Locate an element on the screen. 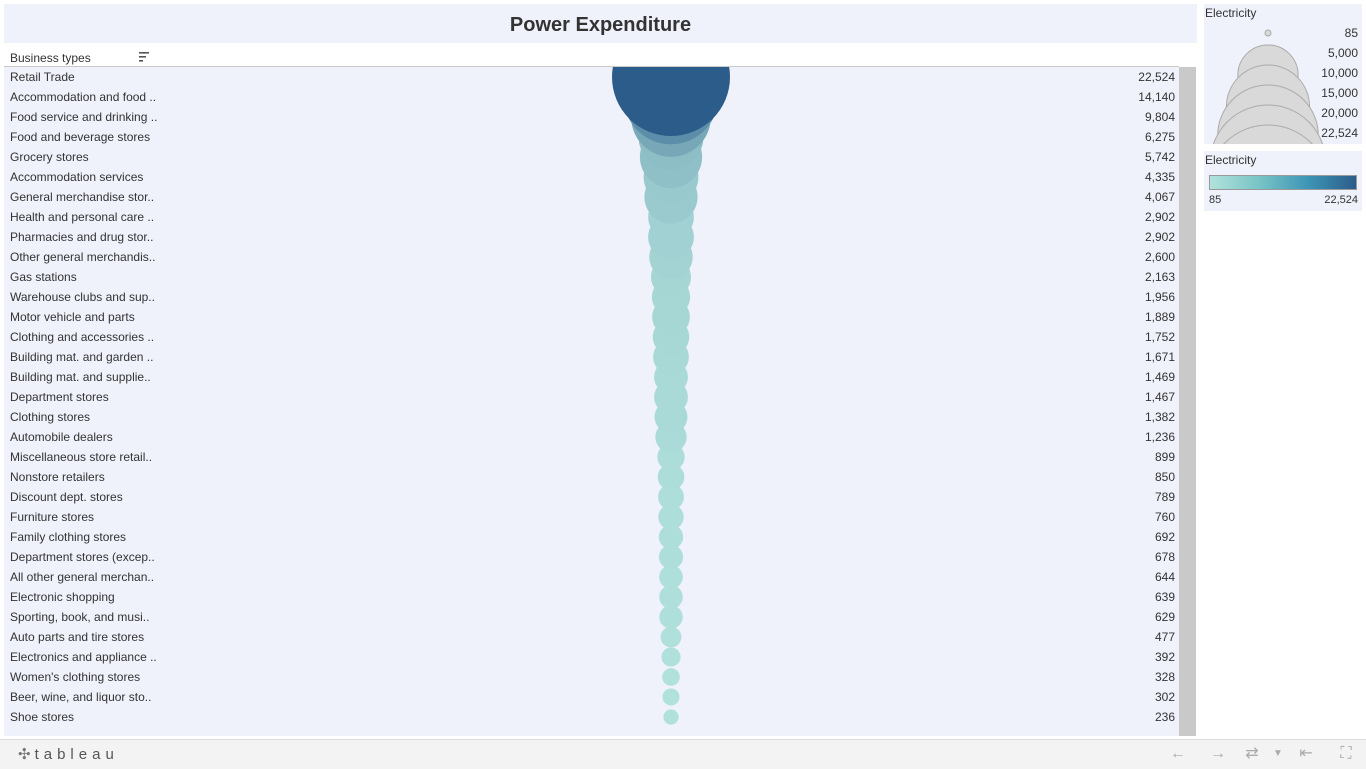 The image size is (1366, 769). revert-icon: ⇄ is located at coordinates (1252, 753).